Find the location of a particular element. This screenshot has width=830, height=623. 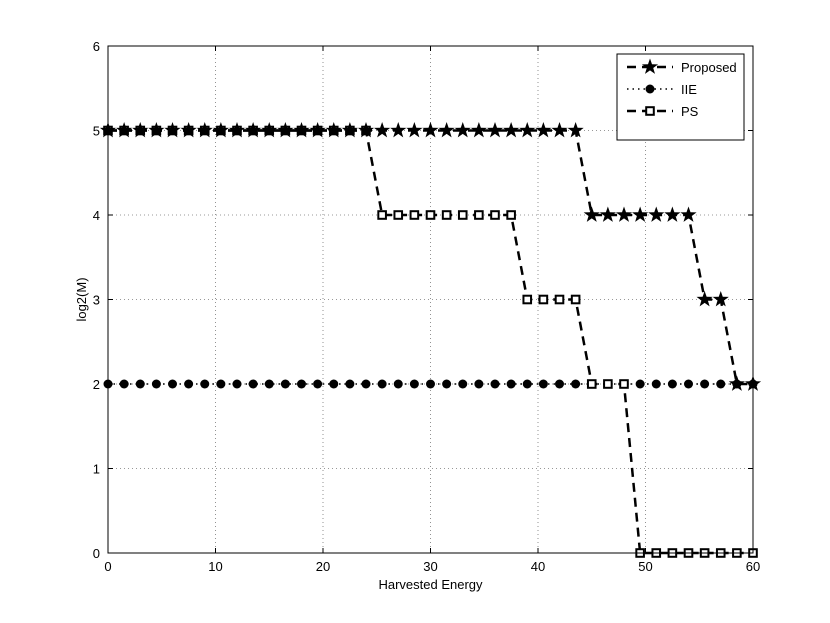

y-axis-label: log2(M) is located at coordinates (81, 299).